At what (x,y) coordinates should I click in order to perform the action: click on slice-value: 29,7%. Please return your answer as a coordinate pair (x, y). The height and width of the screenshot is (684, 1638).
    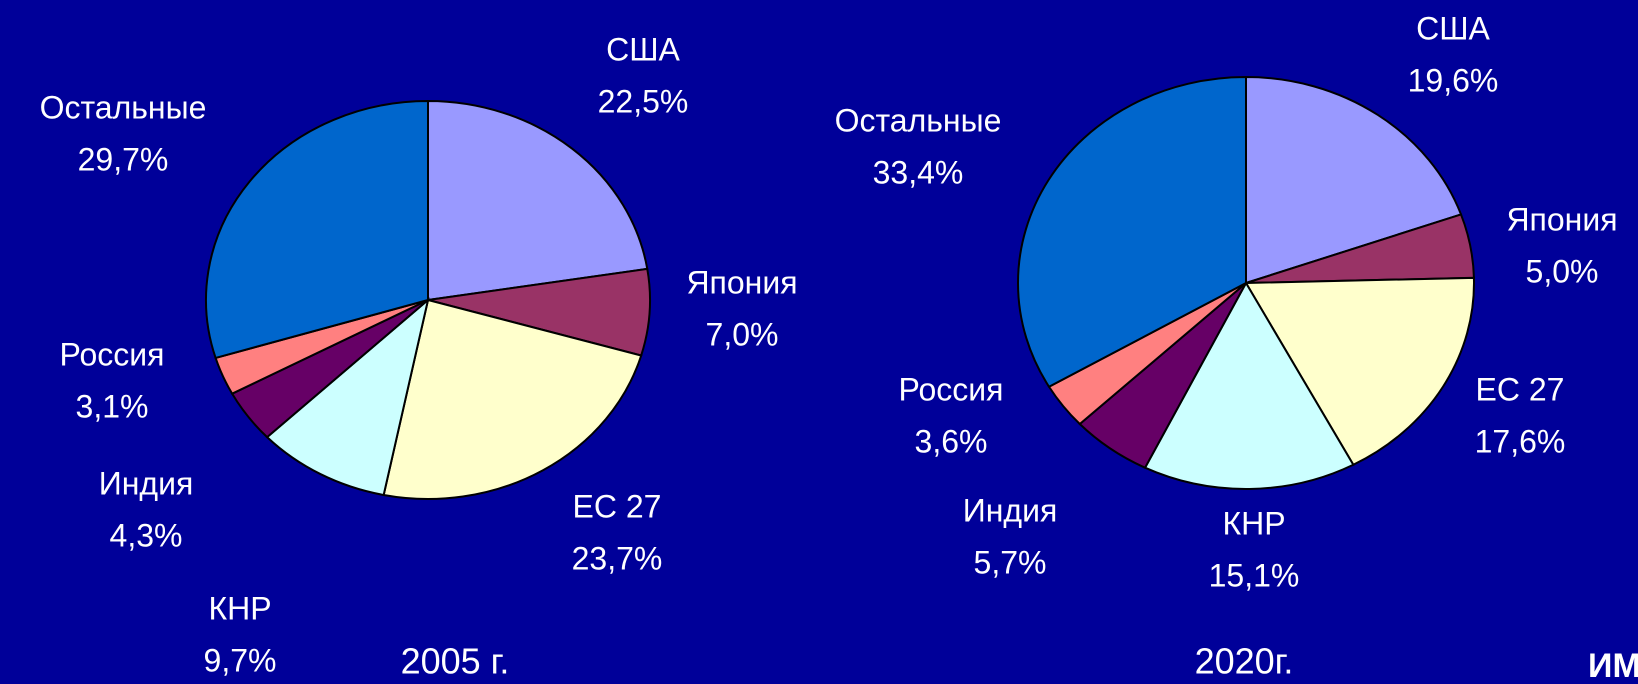
    Looking at the image, I should click on (123, 159).